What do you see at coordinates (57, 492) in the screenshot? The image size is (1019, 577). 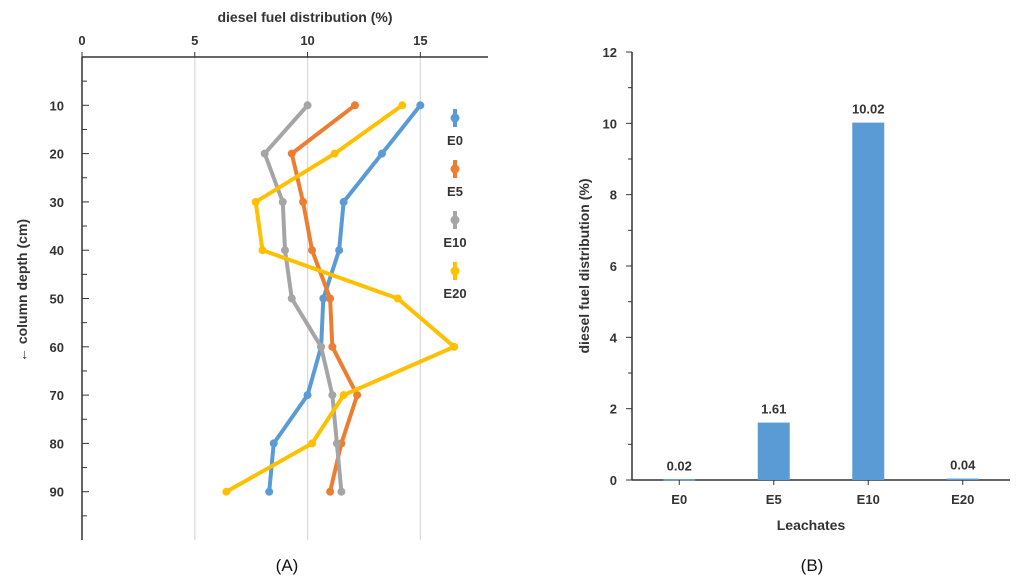 I see `y-tick-label: 90` at bounding box center [57, 492].